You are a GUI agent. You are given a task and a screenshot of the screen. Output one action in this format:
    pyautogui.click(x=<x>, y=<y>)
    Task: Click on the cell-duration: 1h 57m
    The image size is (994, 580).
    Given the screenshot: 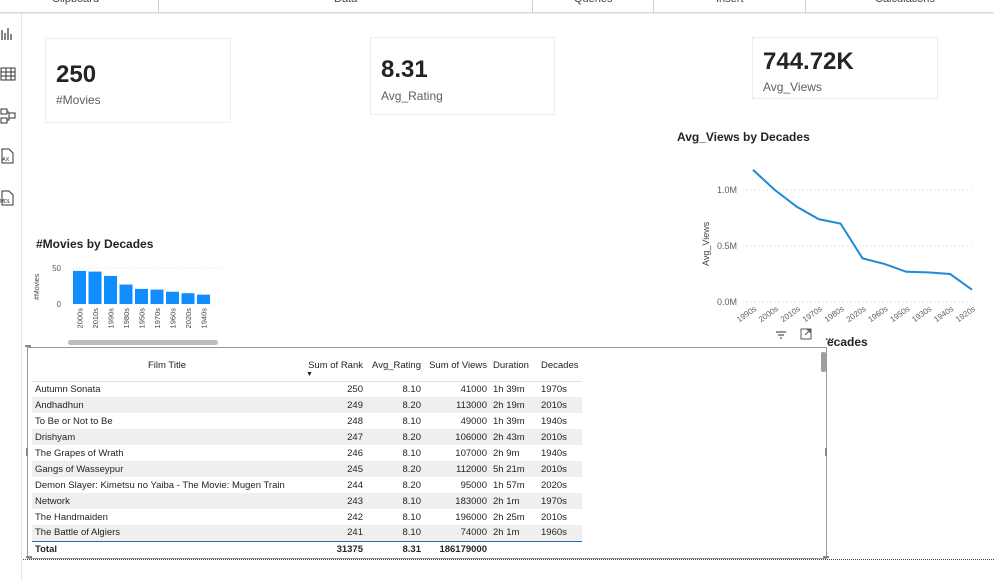 What is the action you would take?
    pyautogui.click(x=509, y=485)
    